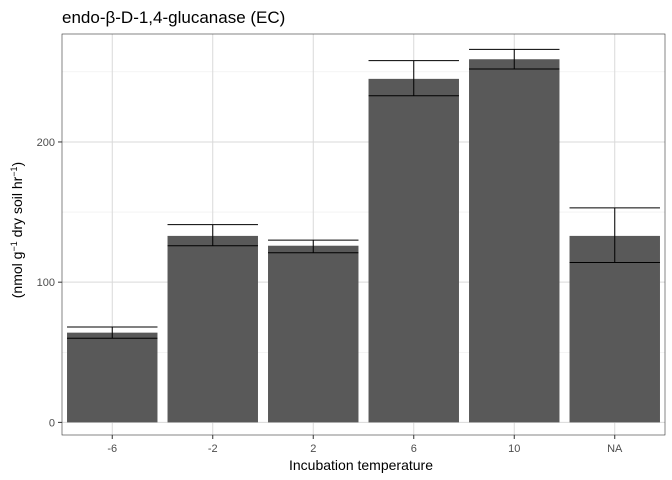  I want to click on y-axis-title-sup2: −1, so click(14, 171).